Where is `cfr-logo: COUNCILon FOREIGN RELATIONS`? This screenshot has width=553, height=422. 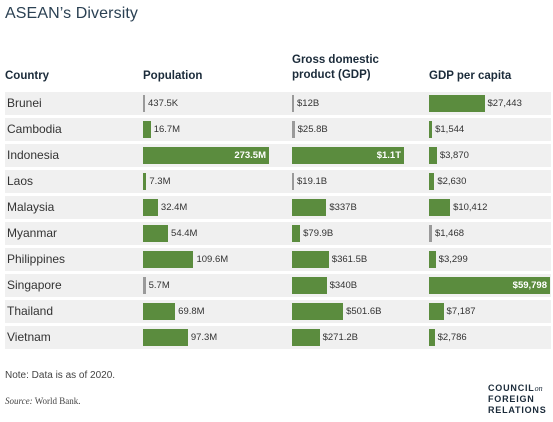
cfr-logo: COUNCILon FOREIGN RELATIONS is located at coordinates (517, 399).